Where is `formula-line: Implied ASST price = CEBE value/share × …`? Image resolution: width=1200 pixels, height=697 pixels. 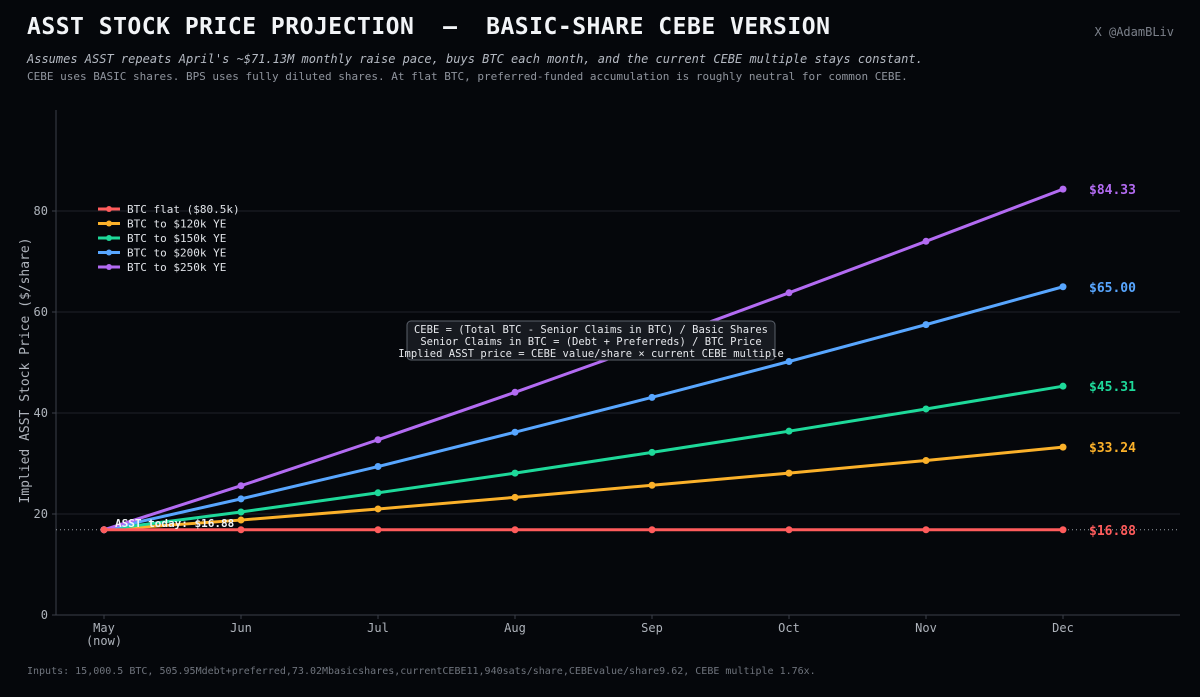
formula-line: Implied ASST price = CEBE value/share × … is located at coordinates (591, 354).